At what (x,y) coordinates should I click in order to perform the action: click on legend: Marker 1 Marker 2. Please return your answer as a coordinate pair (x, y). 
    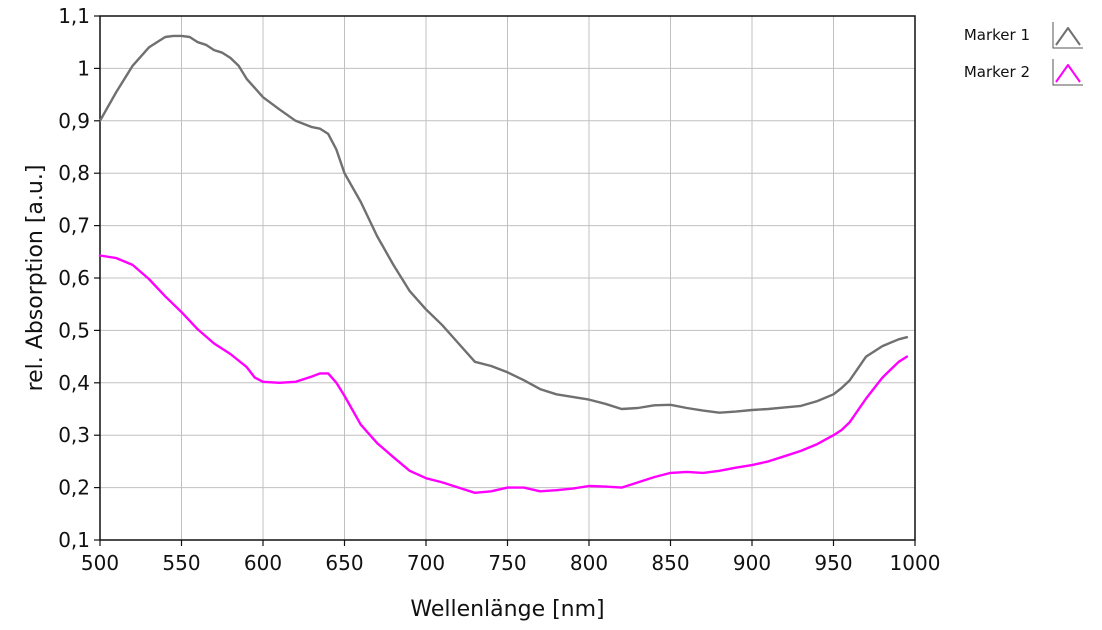
    Looking at the image, I should click on (1023, 54).